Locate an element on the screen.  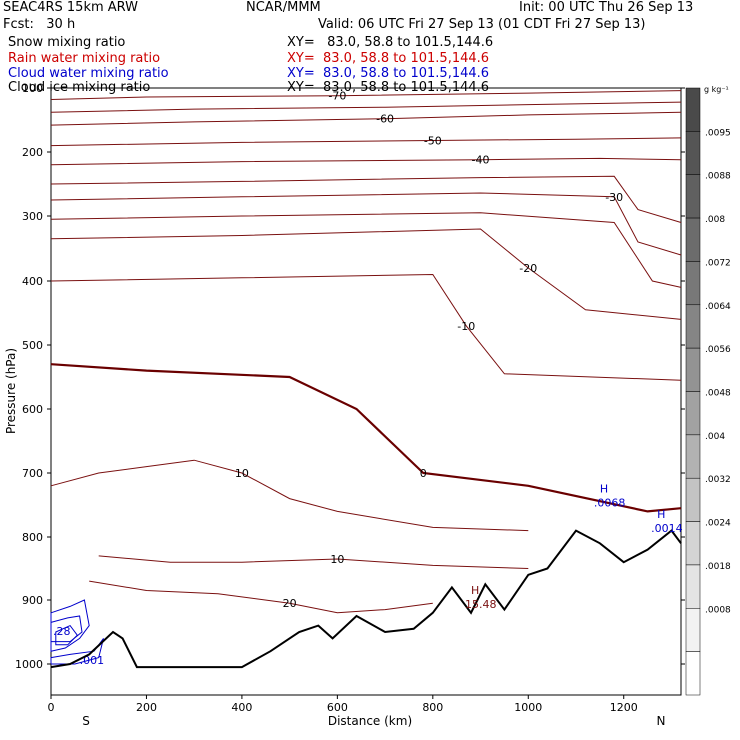
y-tick-label: 900 is located at coordinates (32, 600).